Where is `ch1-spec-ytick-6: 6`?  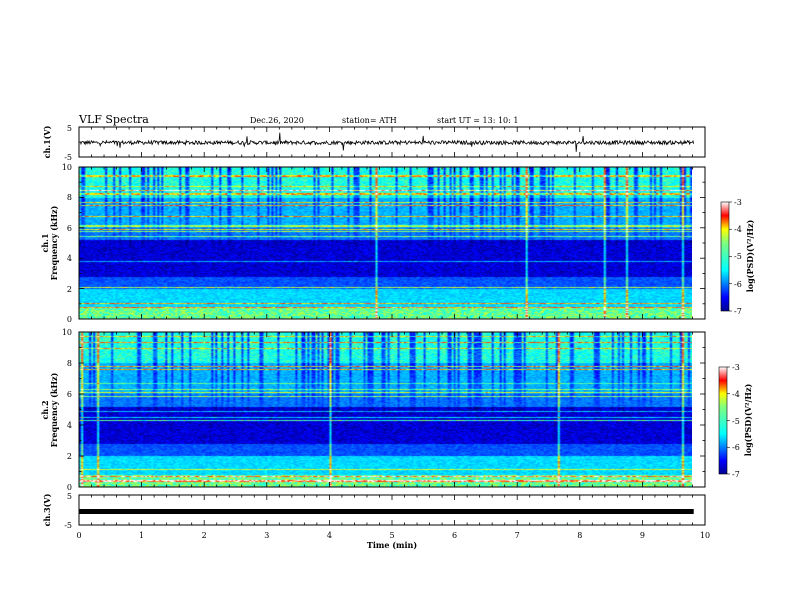 ch1-spec-ytick-6: 6 is located at coordinates (69, 228).